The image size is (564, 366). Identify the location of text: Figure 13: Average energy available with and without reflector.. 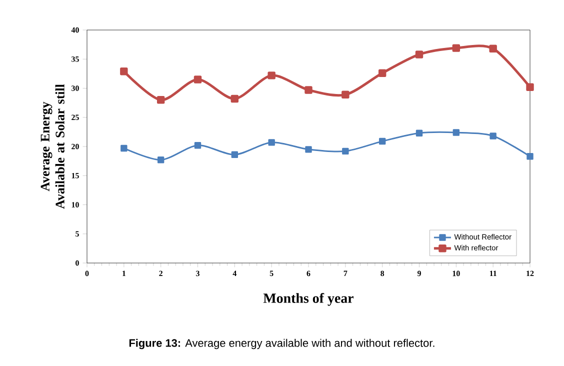
(281, 344).